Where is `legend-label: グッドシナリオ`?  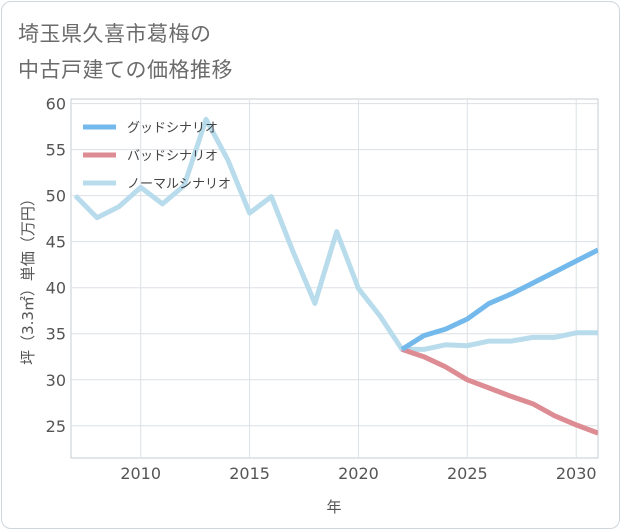
legend-label: グッドシナリオ is located at coordinates (172, 128).